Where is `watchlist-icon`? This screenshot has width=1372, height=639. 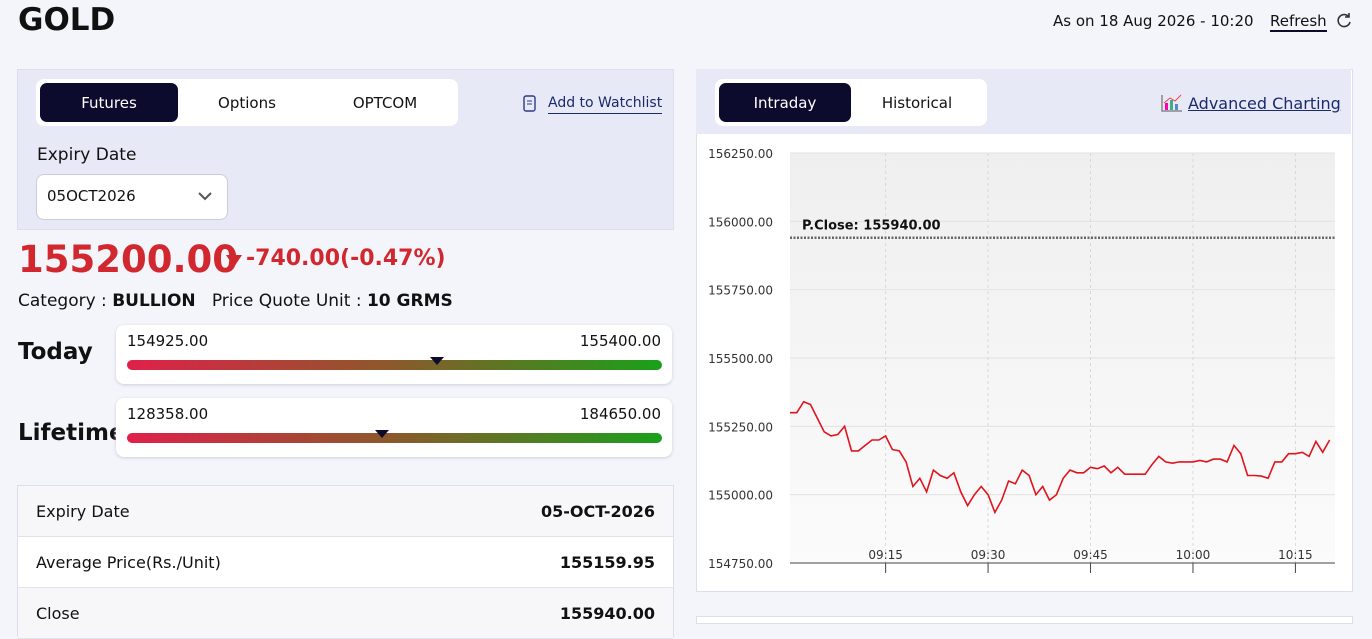
watchlist-icon is located at coordinates (530, 104).